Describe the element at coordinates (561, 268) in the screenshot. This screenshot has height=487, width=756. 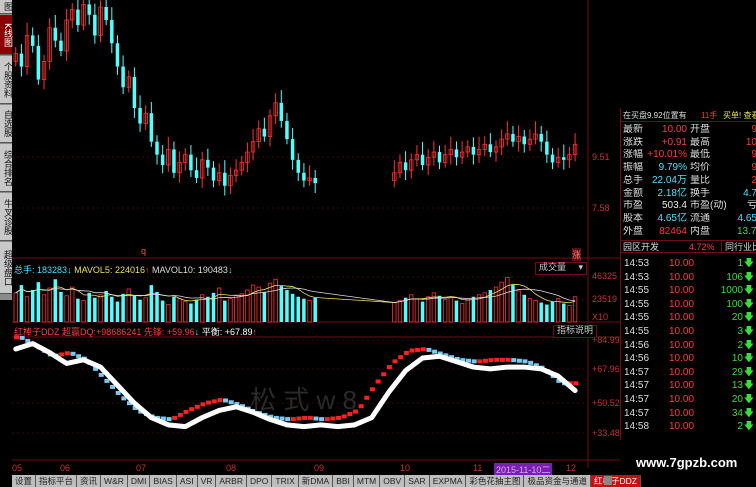
I see `volume-indicator-select: 成交量 ▾` at that location.